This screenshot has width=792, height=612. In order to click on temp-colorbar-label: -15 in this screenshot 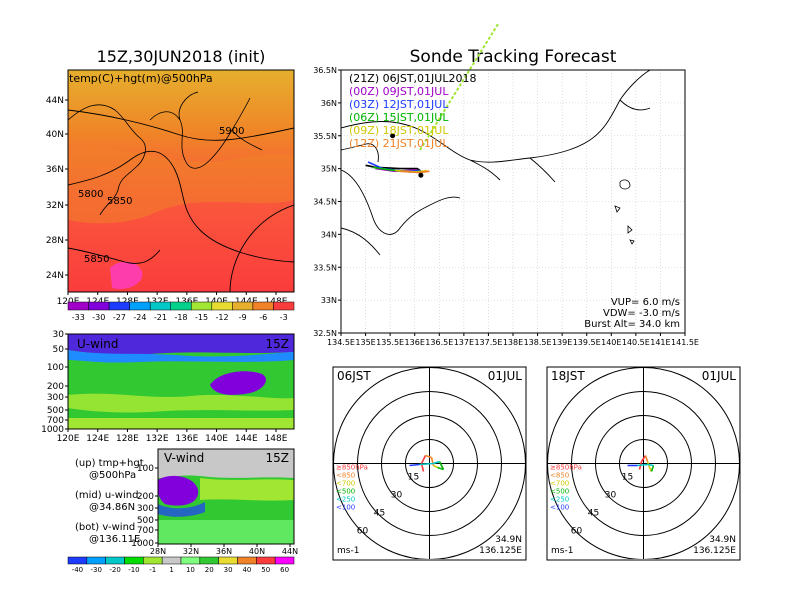, I will do `click(201, 317)`.